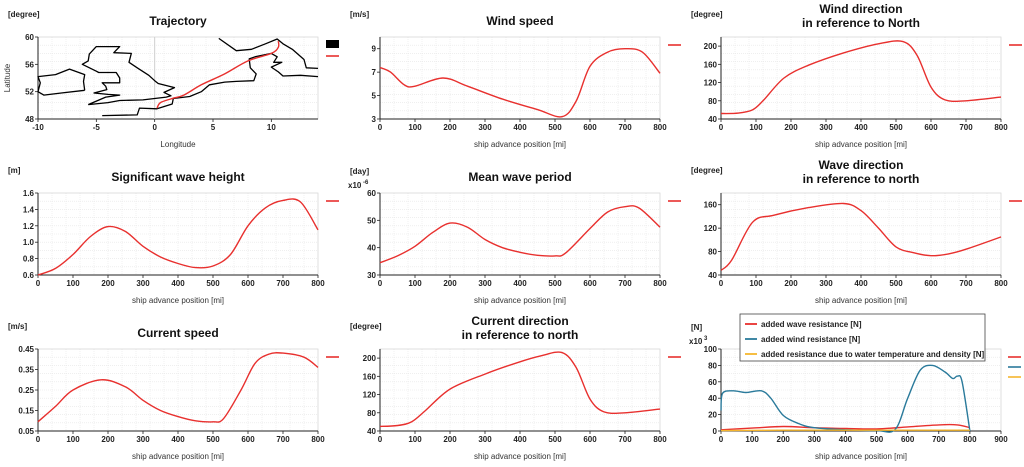  Describe the element at coordinates (178, 144) in the screenshot. I see `x-axis-label: Longitude` at that location.